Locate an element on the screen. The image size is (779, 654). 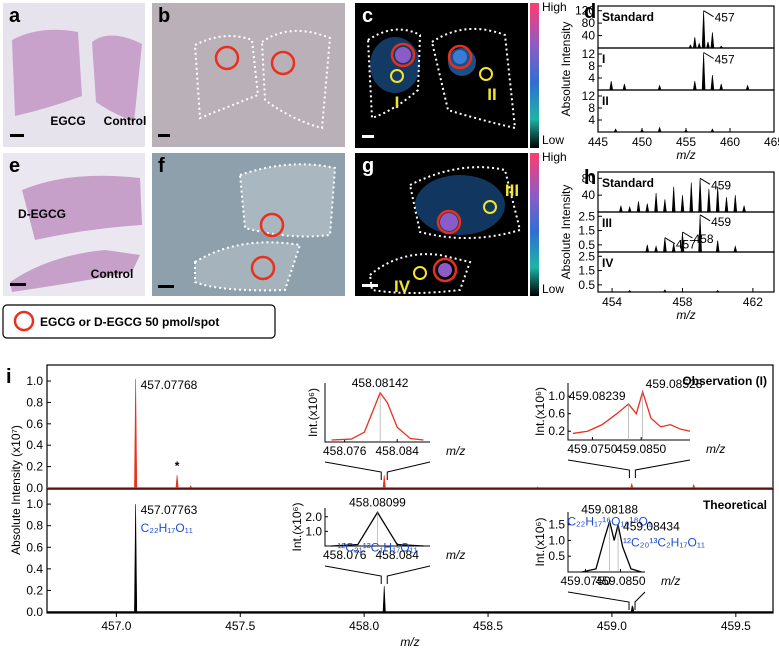
x-tick-label: 465 is located at coordinates (771, 142).